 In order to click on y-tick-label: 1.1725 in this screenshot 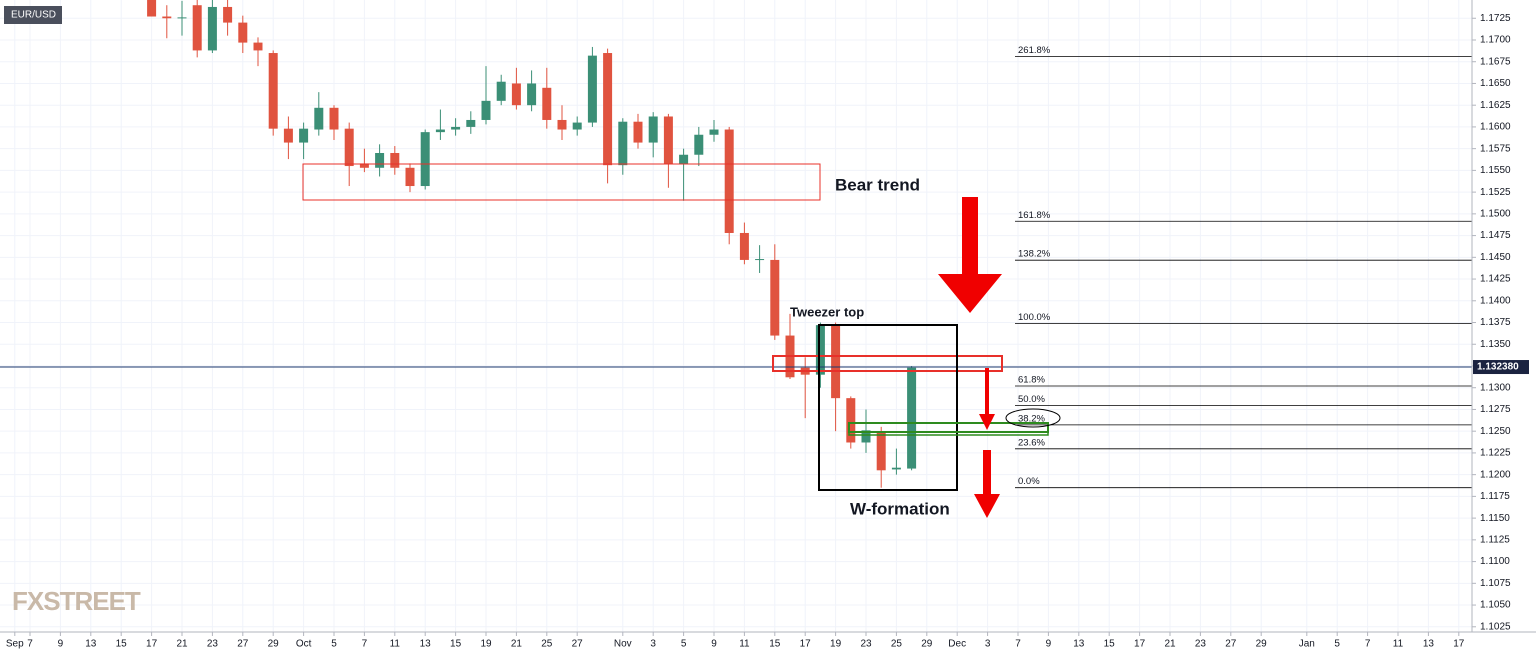, I will do `click(1495, 18)`.